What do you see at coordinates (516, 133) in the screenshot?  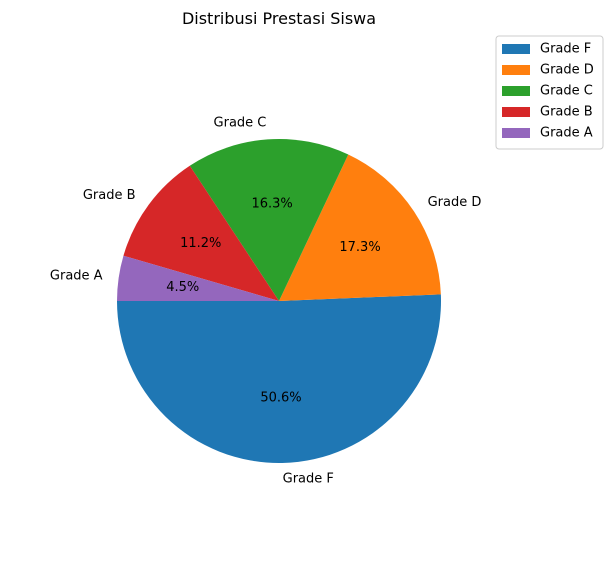 I see `legend-swatch-grade-a` at bounding box center [516, 133].